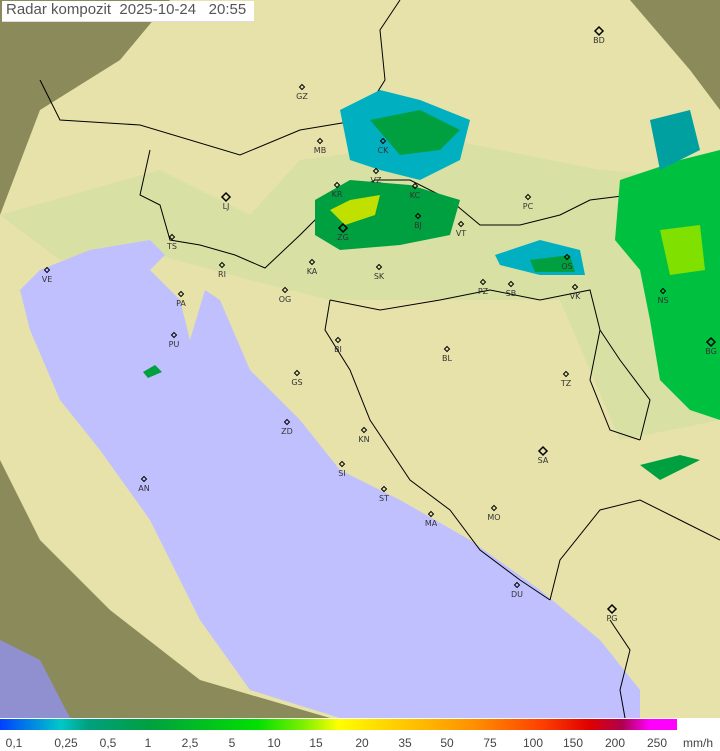 The image size is (720, 751). Describe the element at coordinates (296, 382) in the screenshot. I see `city-label: GS` at that location.